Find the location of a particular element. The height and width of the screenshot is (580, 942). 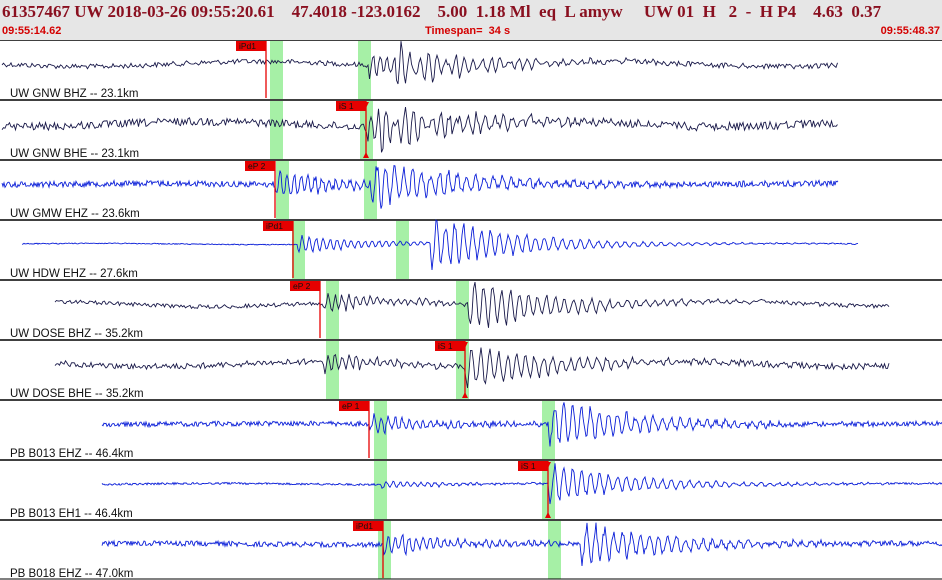

trace-row: iPd1 UW GNW BHZ -- 23.1km is located at coordinates (471, 70).